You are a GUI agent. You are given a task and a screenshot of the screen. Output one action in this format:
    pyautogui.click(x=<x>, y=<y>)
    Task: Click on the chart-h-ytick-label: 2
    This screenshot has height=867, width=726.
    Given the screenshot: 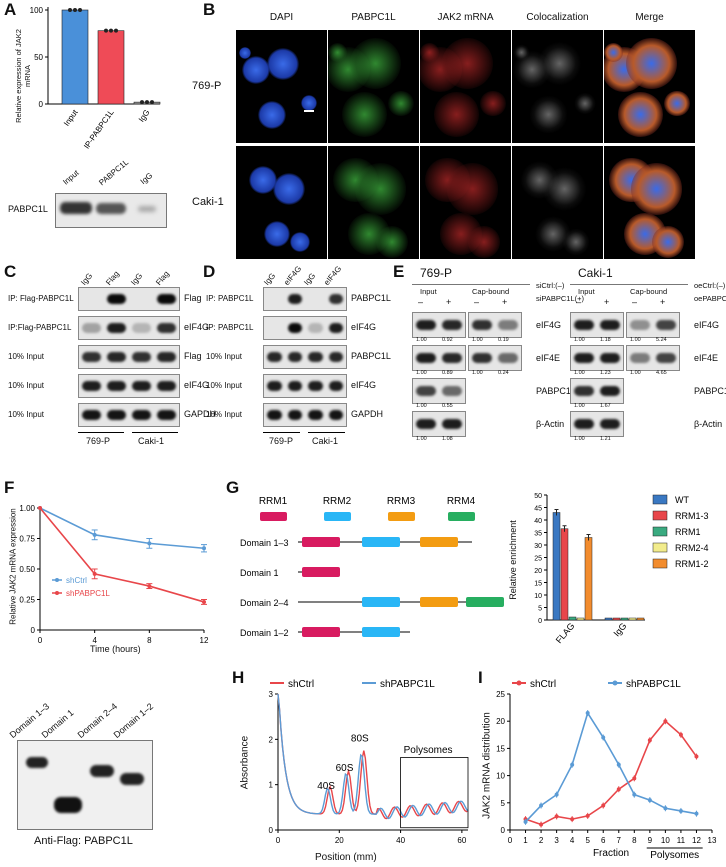 What is the action you would take?
    pyautogui.click(x=271, y=739)
    